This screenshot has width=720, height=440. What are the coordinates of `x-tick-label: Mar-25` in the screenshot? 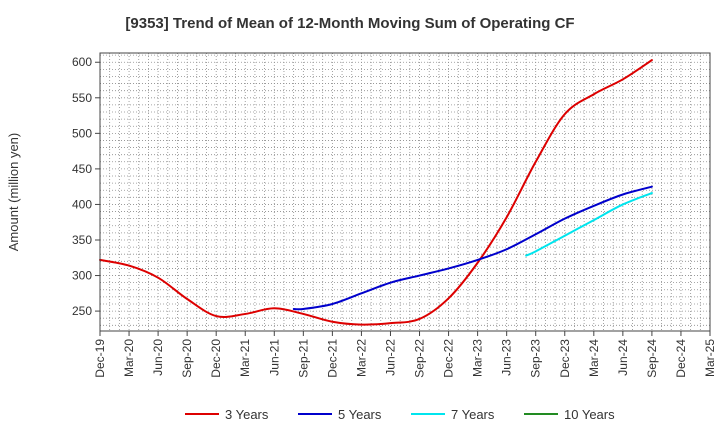 It's located at (710, 358).